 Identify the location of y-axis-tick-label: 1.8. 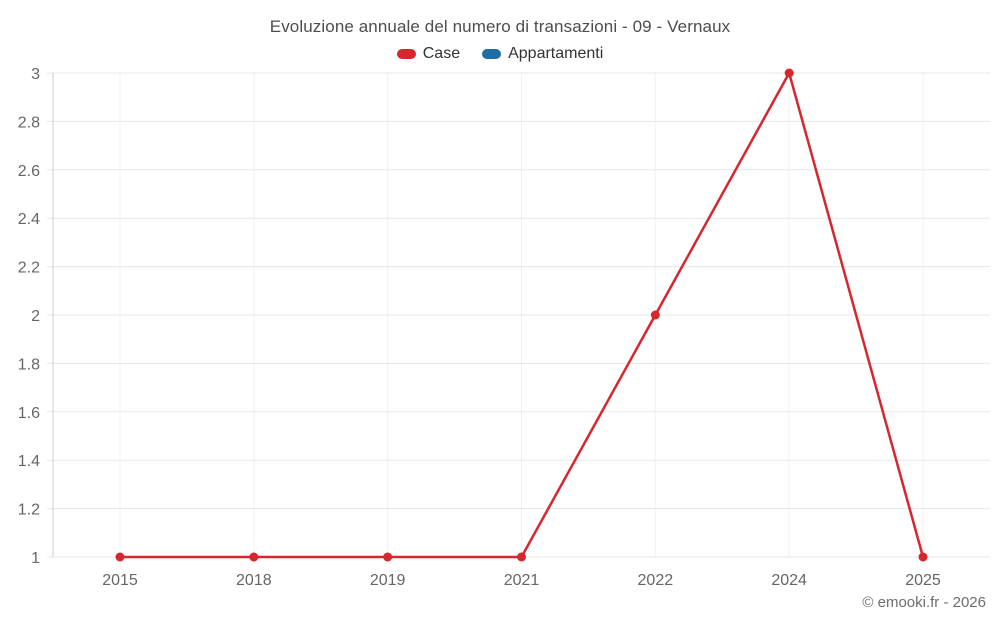
(29, 364).